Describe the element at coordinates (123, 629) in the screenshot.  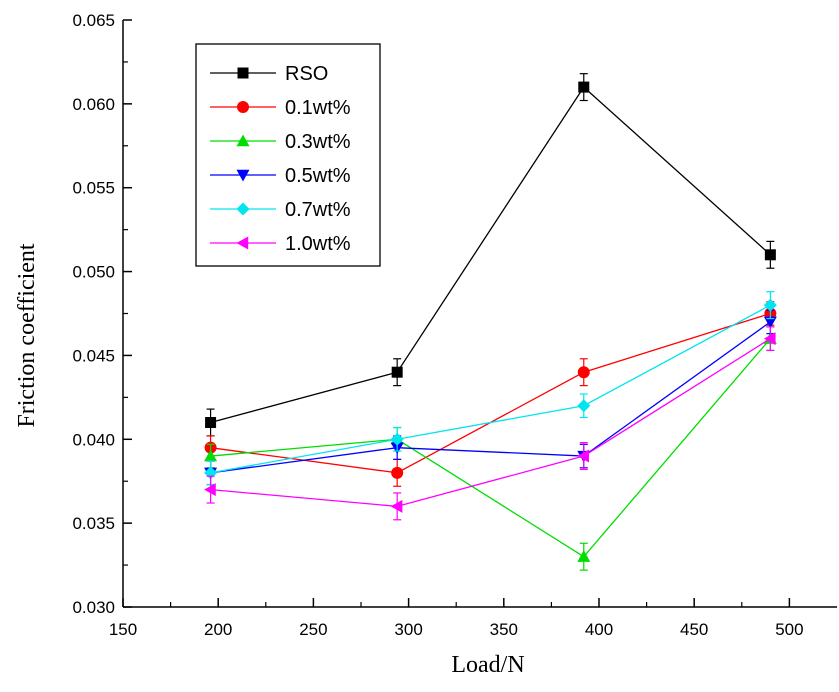
I see `x-tick-label: 150` at that location.